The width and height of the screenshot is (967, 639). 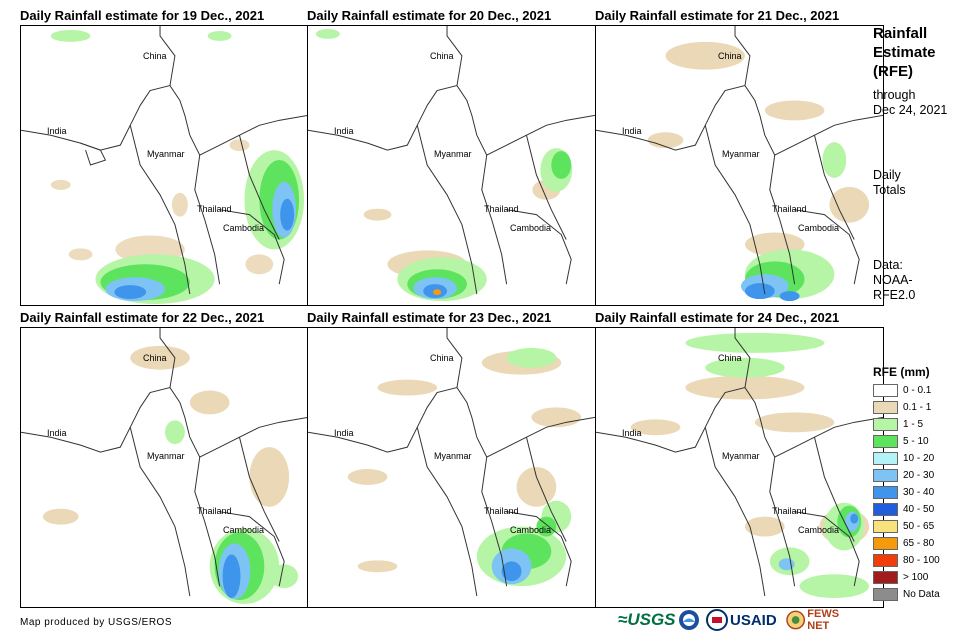 I want to click on noaa-emblem-icon, so click(x=689, y=620).